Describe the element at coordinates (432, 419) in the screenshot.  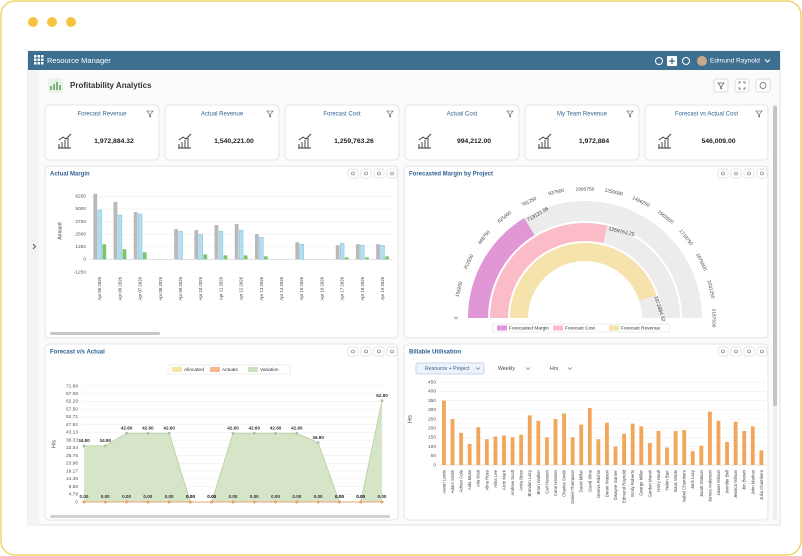
I see `y-tick-label: 250` at that location.